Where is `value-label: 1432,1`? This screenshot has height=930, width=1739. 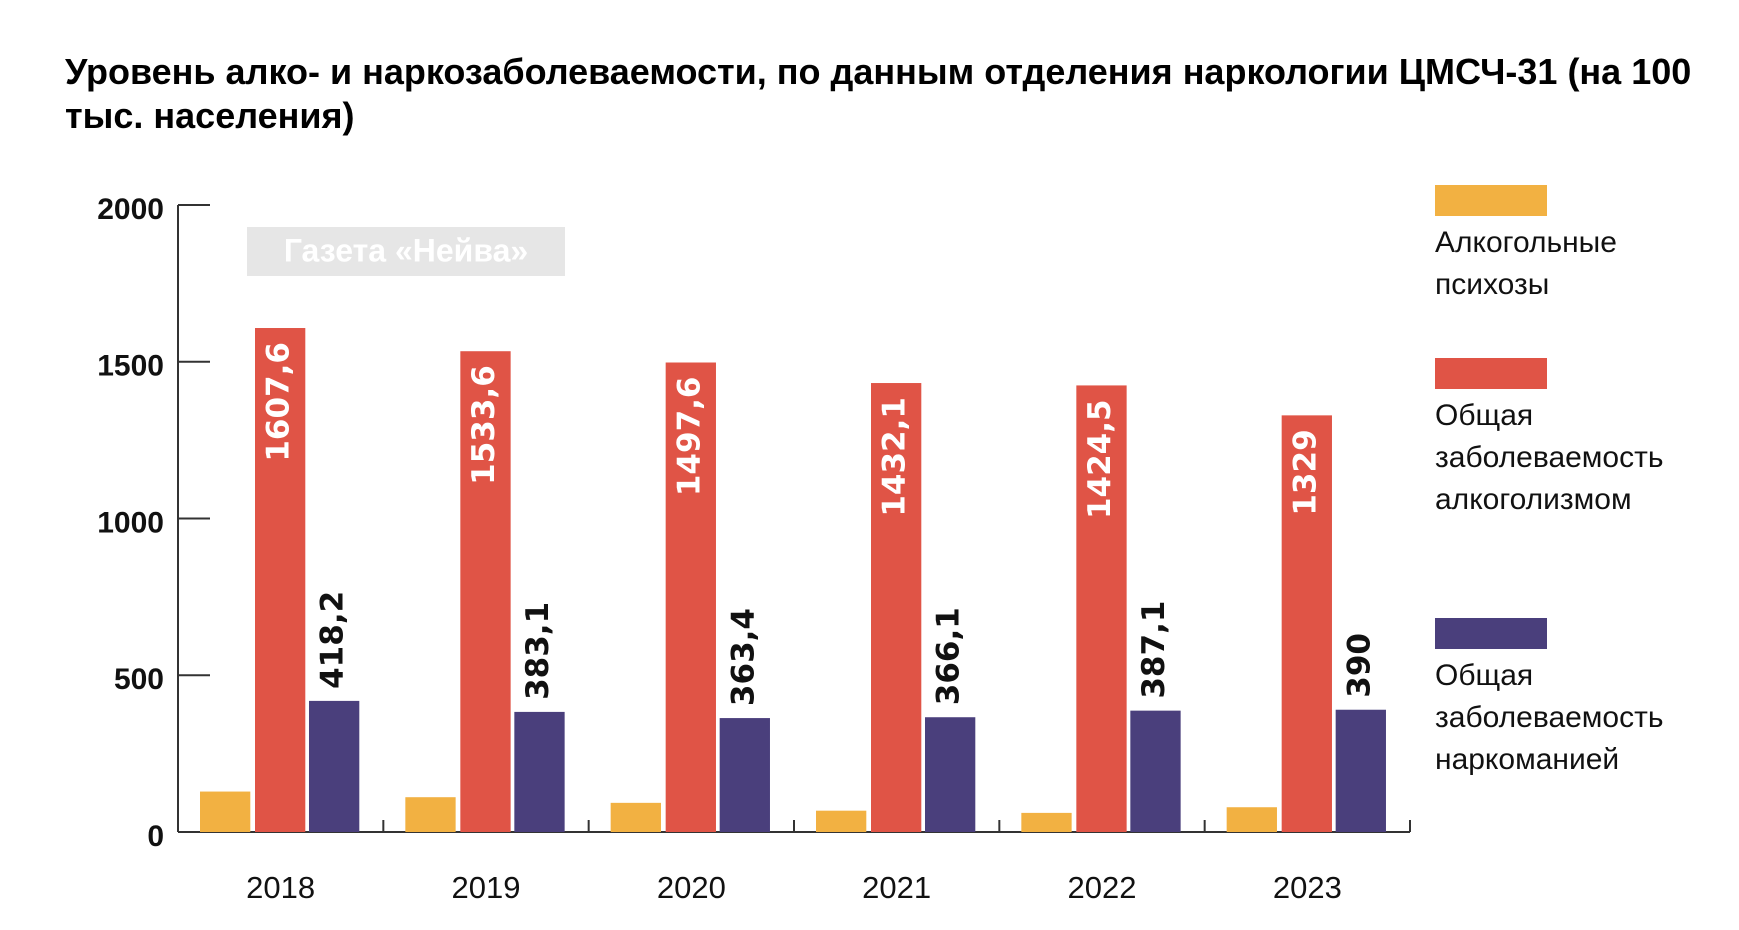
value-label: 1432,1 is located at coordinates (895, 457).